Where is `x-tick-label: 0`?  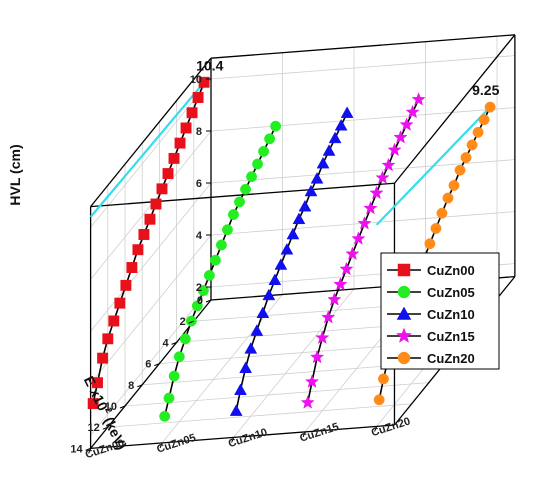
x-tick-label: 0 is located at coordinates (200, 301).